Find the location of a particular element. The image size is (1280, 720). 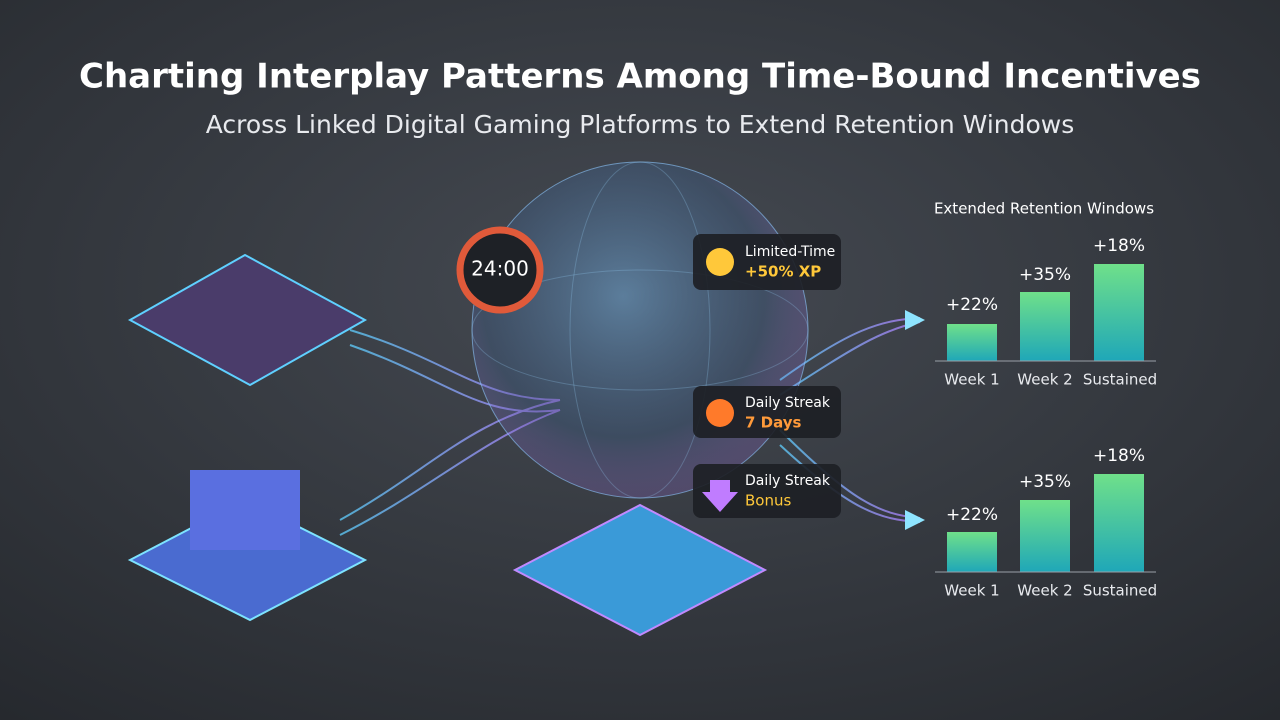

globe is located at coordinates (640, 330).